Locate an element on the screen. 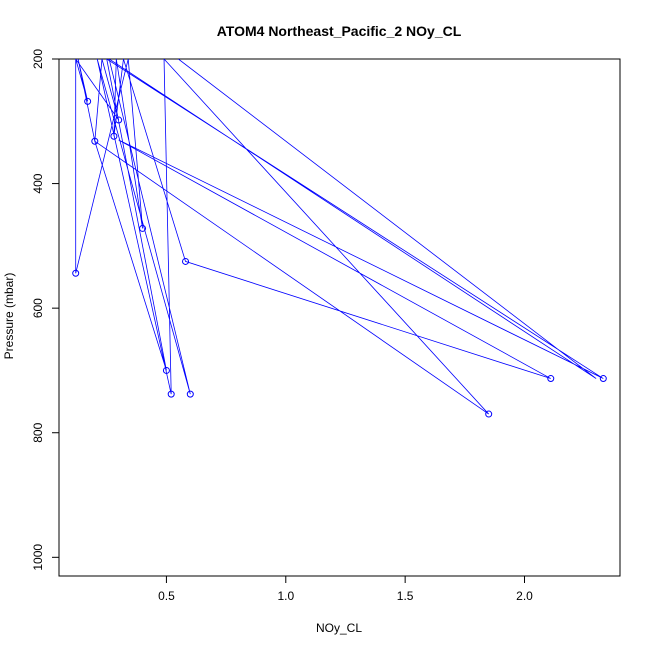 The image size is (650, 650). x-tick-label: 2.0 is located at coordinates (524, 596).